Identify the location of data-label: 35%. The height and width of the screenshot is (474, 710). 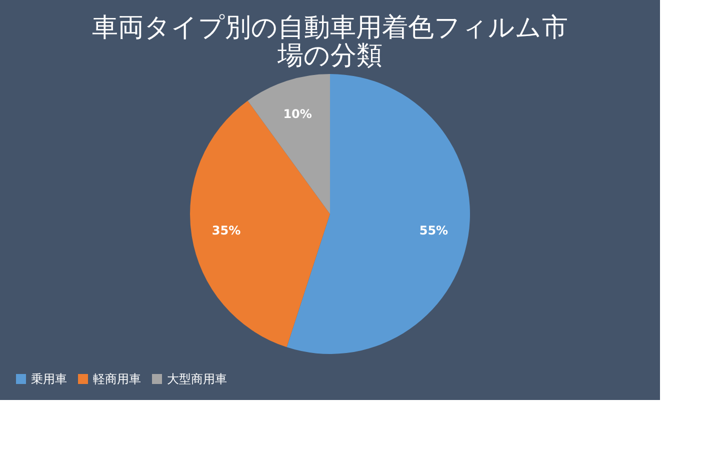
(226, 230).